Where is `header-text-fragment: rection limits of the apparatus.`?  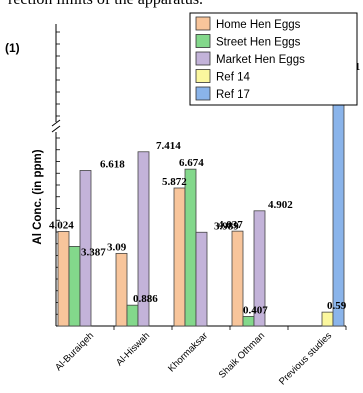
header-text-fragment: rection limits of the apparatus. is located at coordinates (181, 4).